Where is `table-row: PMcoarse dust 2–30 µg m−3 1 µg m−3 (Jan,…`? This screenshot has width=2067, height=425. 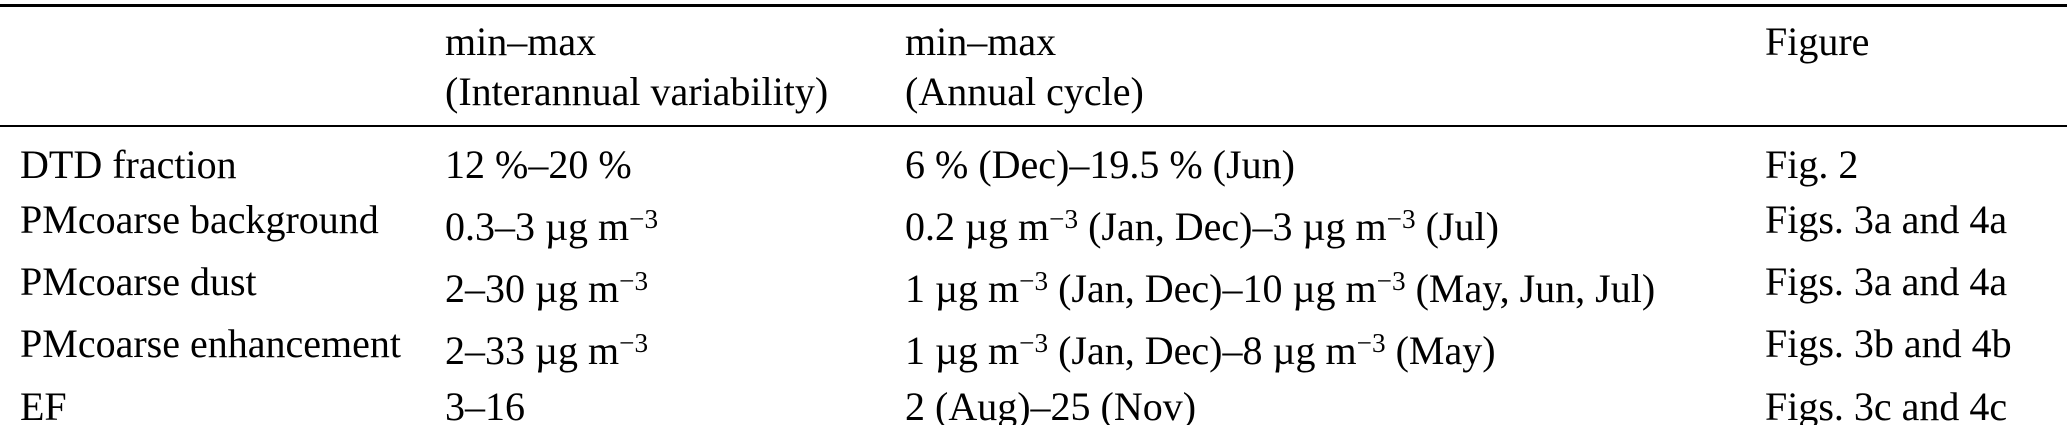 table-row: PMcoarse dust 2–30 µg m−3 1 µg m−3 (Jan,… is located at coordinates (1033, 285).